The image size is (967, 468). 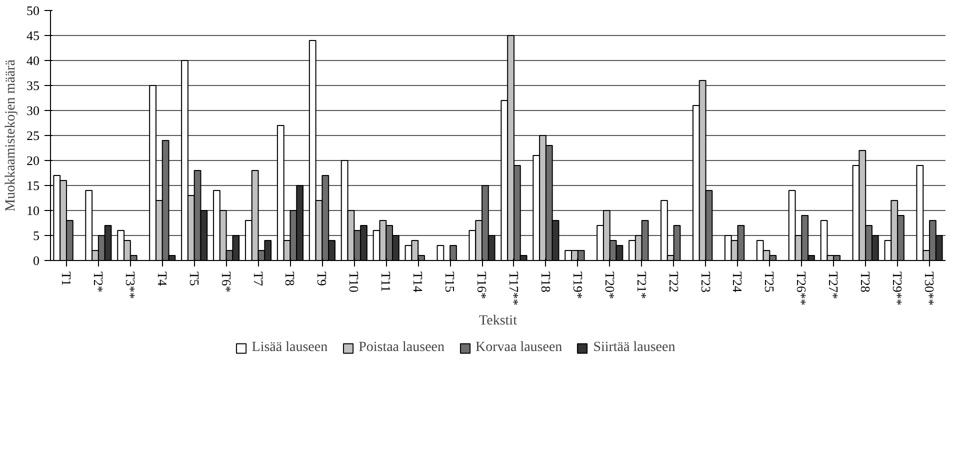 I want to click on x-tick-label: T16*, so click(x=482, y=285).